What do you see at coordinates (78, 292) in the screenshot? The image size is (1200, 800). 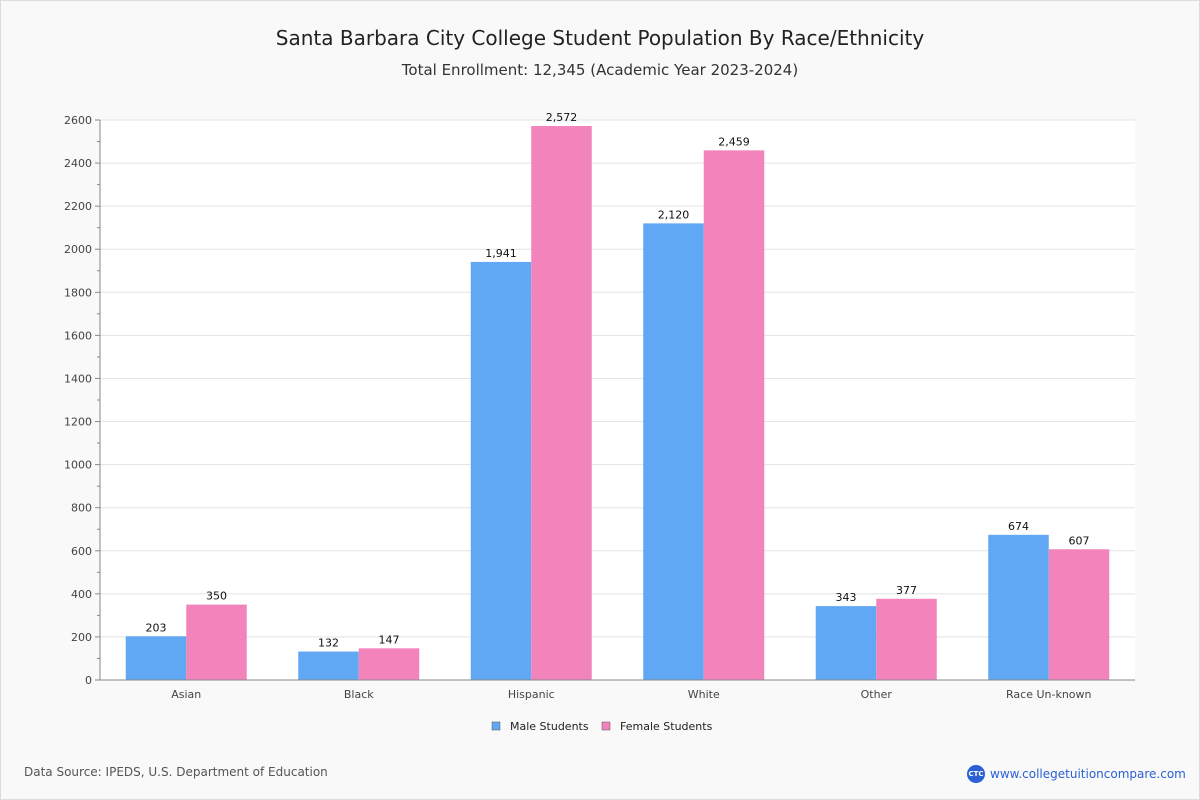 I see `y-tick-label: 1800` at bounding box center [78, 292].